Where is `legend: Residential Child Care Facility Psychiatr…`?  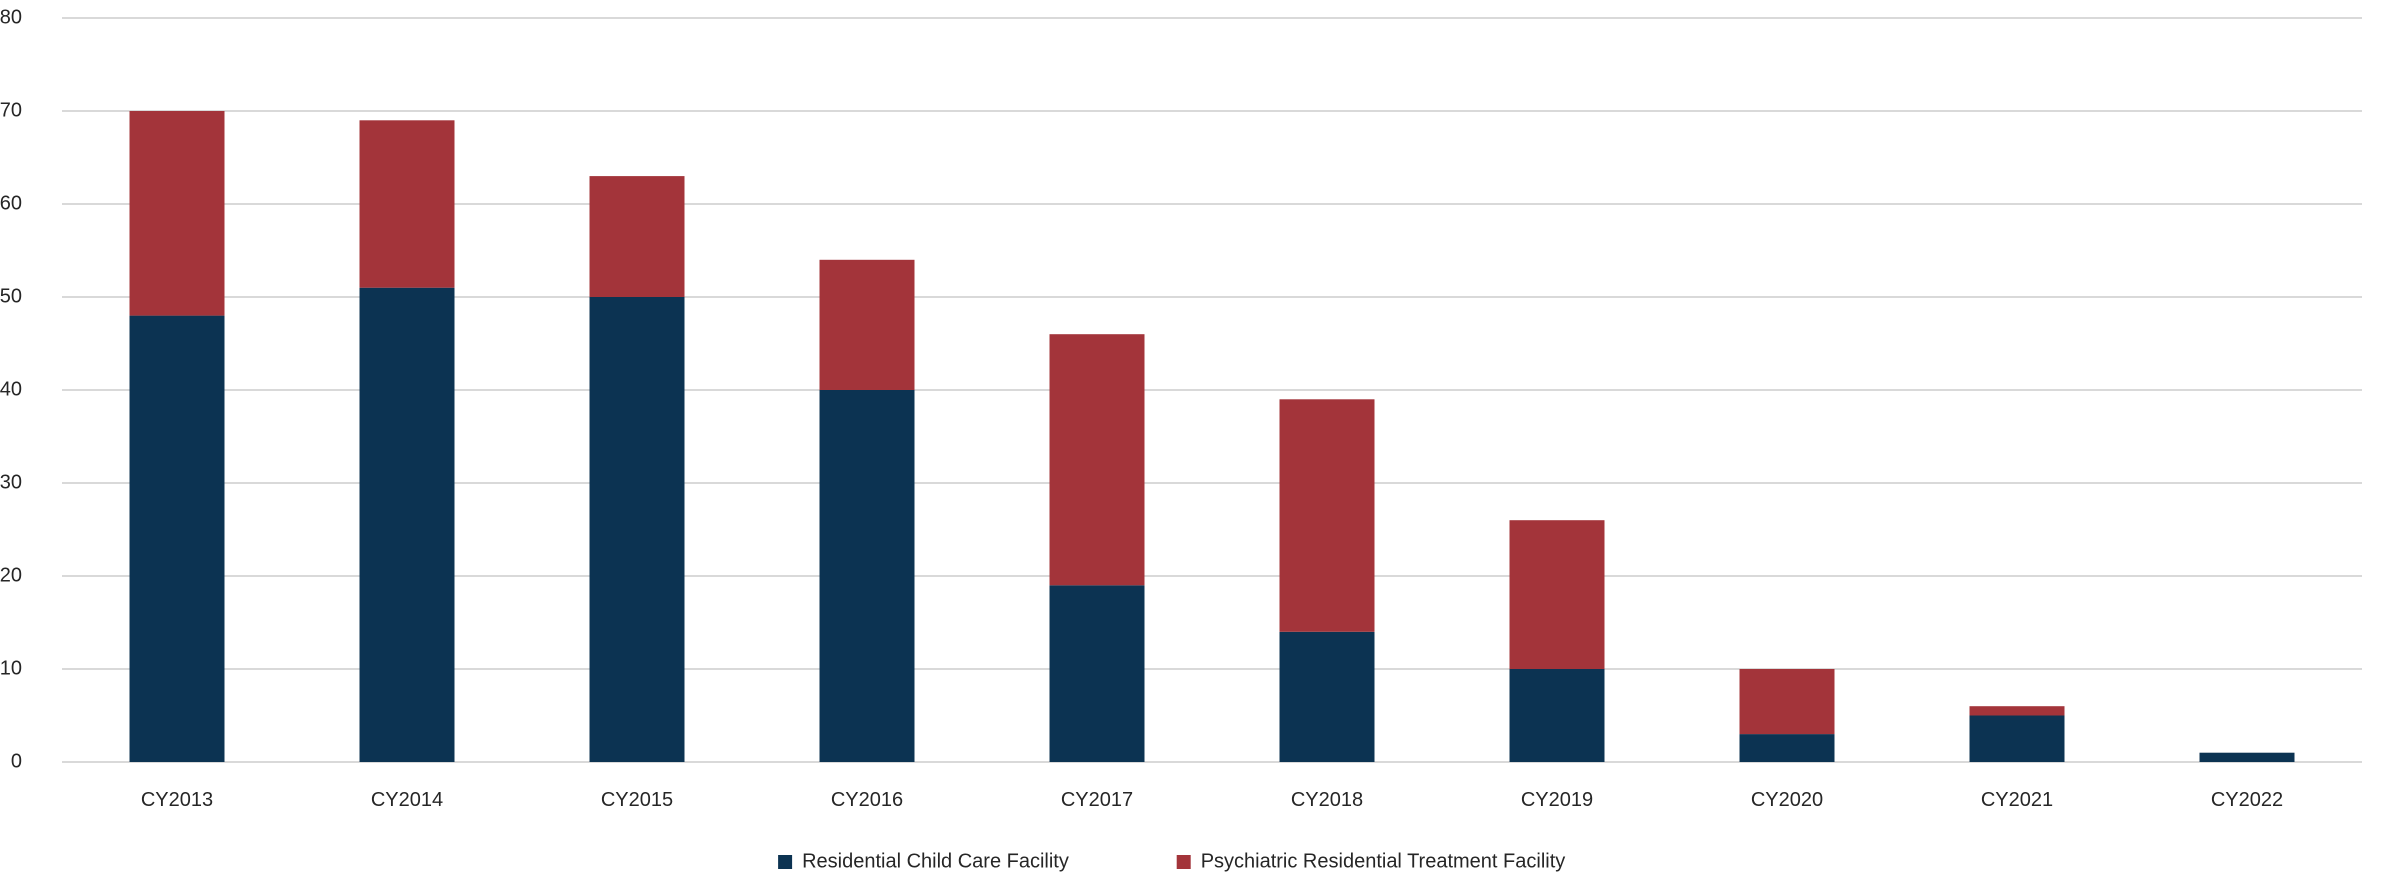
legend: Residential Child Care Facility Psychiatr… is located at coordinates (1171, 861).